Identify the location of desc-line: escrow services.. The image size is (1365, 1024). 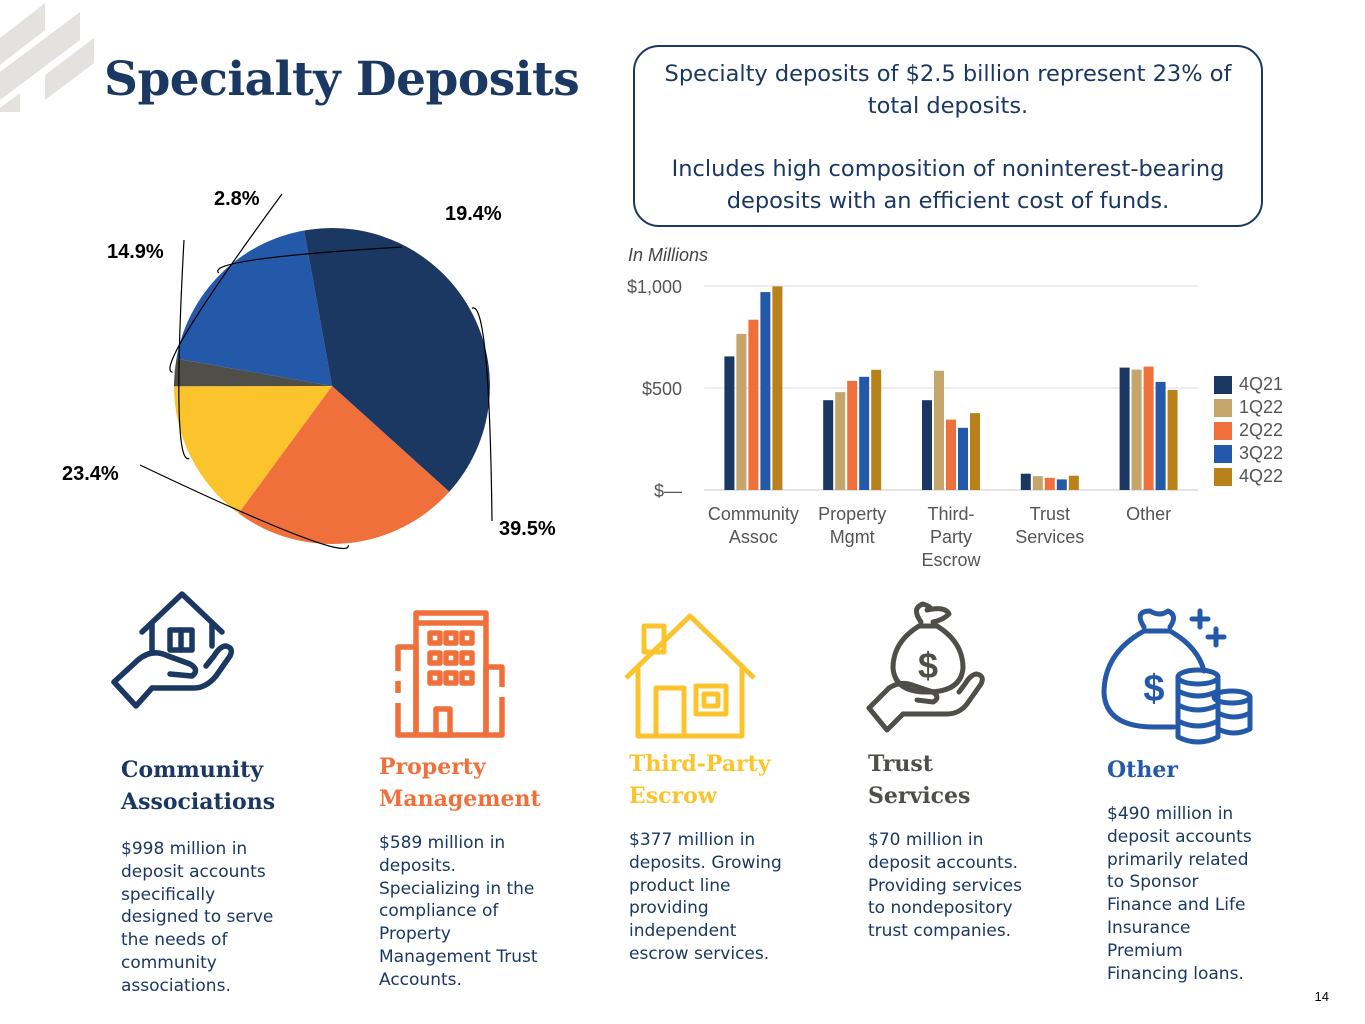
(699, 953).